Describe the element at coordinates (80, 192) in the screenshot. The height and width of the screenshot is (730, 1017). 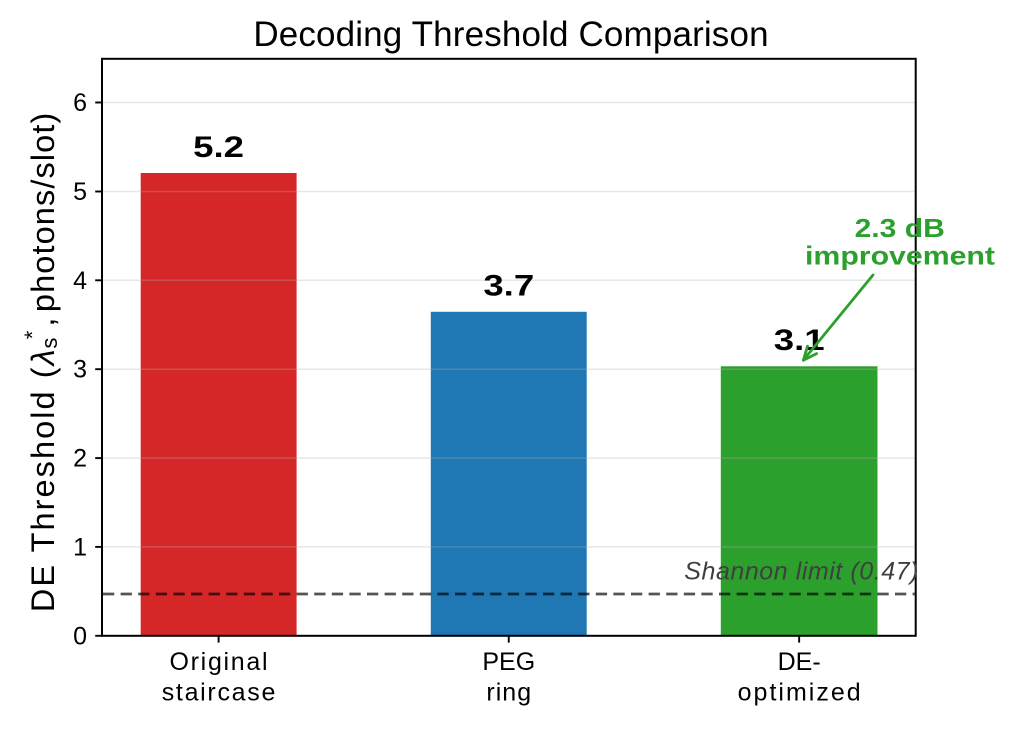
I see `svg-text: 5` at that location.